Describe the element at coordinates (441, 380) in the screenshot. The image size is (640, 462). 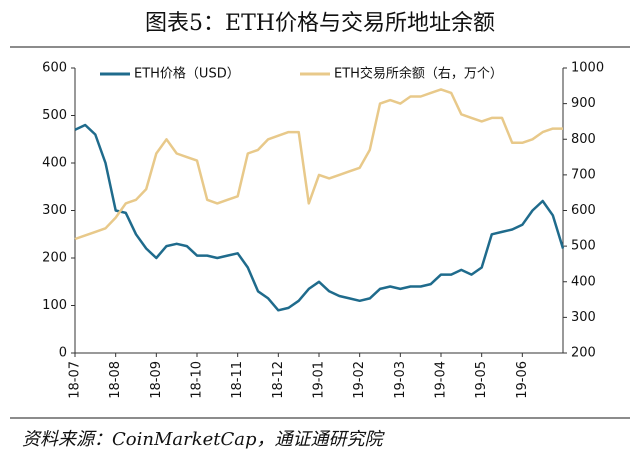
I see `x-tick-label: 19-04` at that location.